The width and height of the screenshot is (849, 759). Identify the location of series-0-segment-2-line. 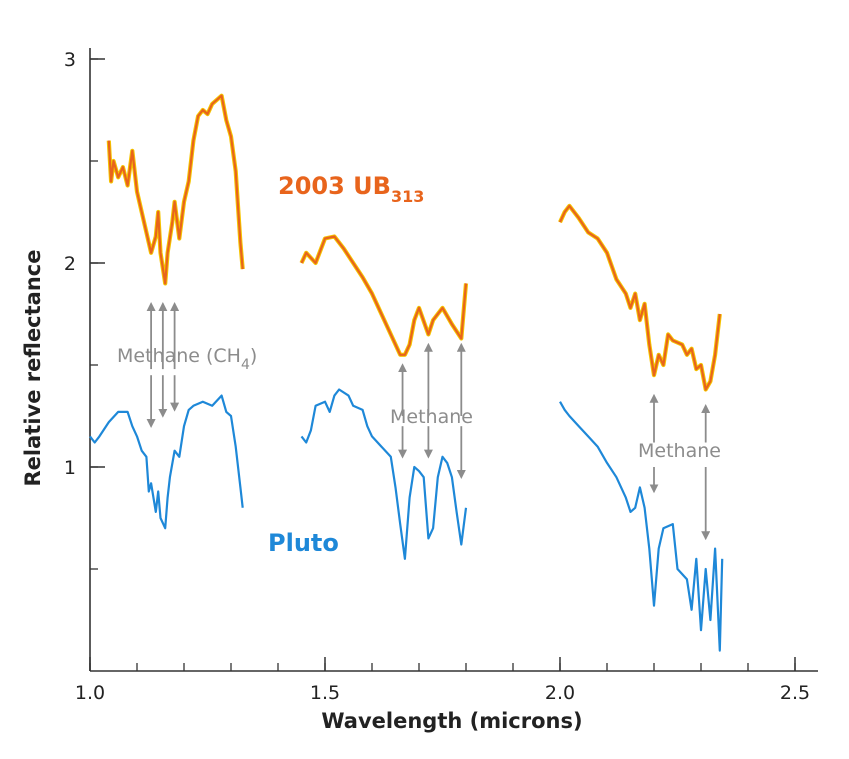
(640, 297).